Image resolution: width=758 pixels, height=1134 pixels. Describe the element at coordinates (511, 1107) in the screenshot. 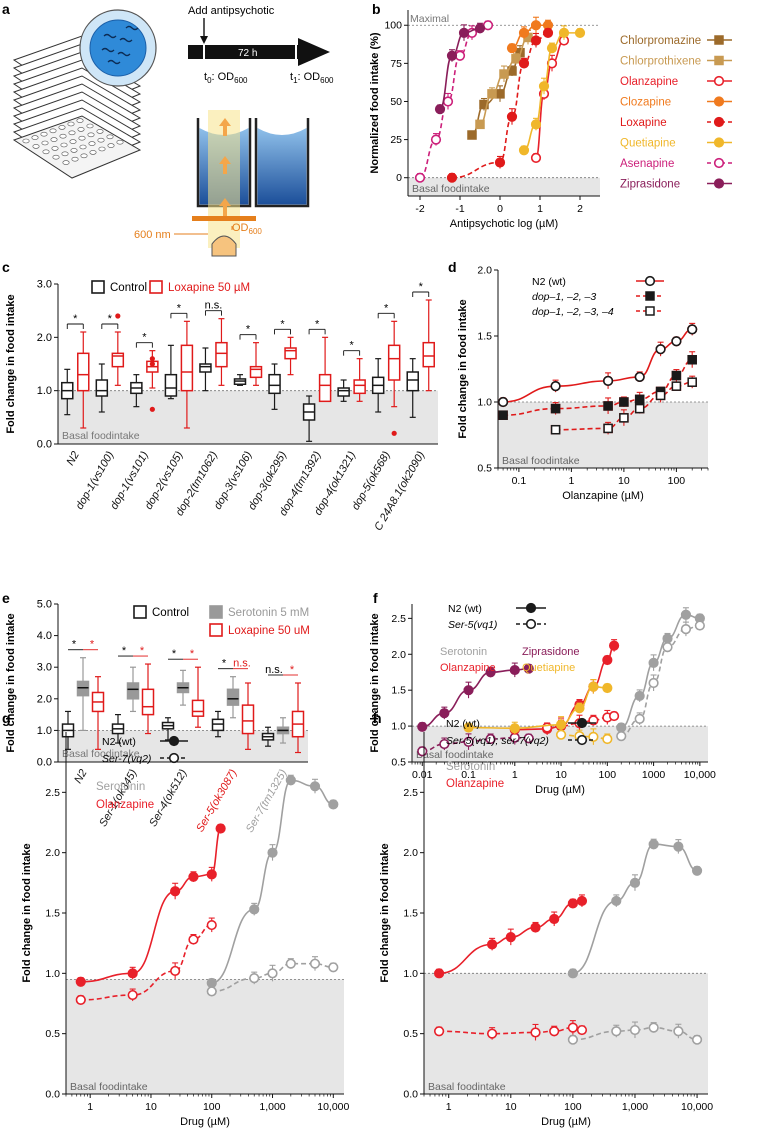

I see `x-tick-label: 10` at that location.